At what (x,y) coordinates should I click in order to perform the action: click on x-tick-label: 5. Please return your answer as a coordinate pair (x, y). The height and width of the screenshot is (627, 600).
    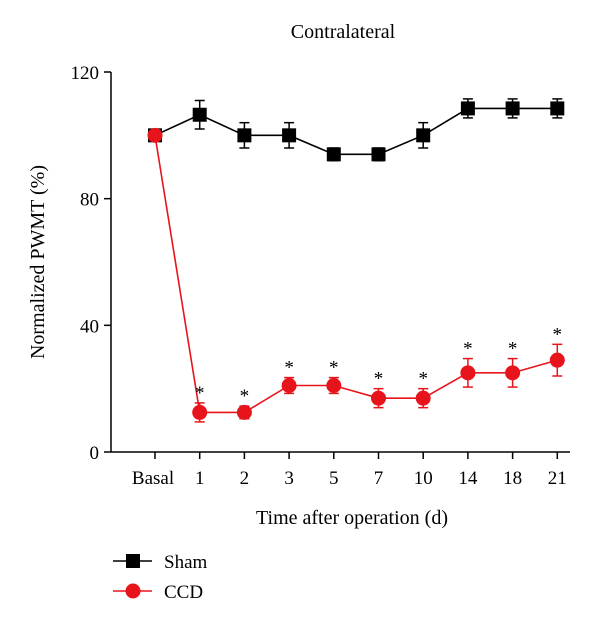
    Looking at the image, I should click on (334, 478).